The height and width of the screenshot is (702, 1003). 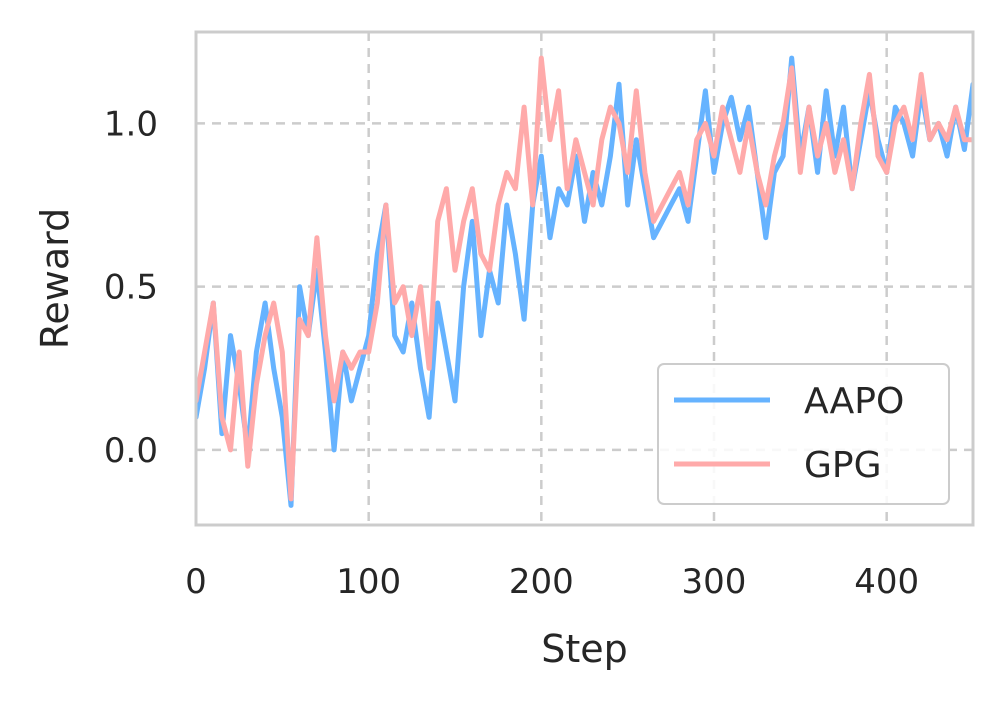 I want to click on x-tick-labels: 0 100 200 300 400, so click(x=552, y=582).